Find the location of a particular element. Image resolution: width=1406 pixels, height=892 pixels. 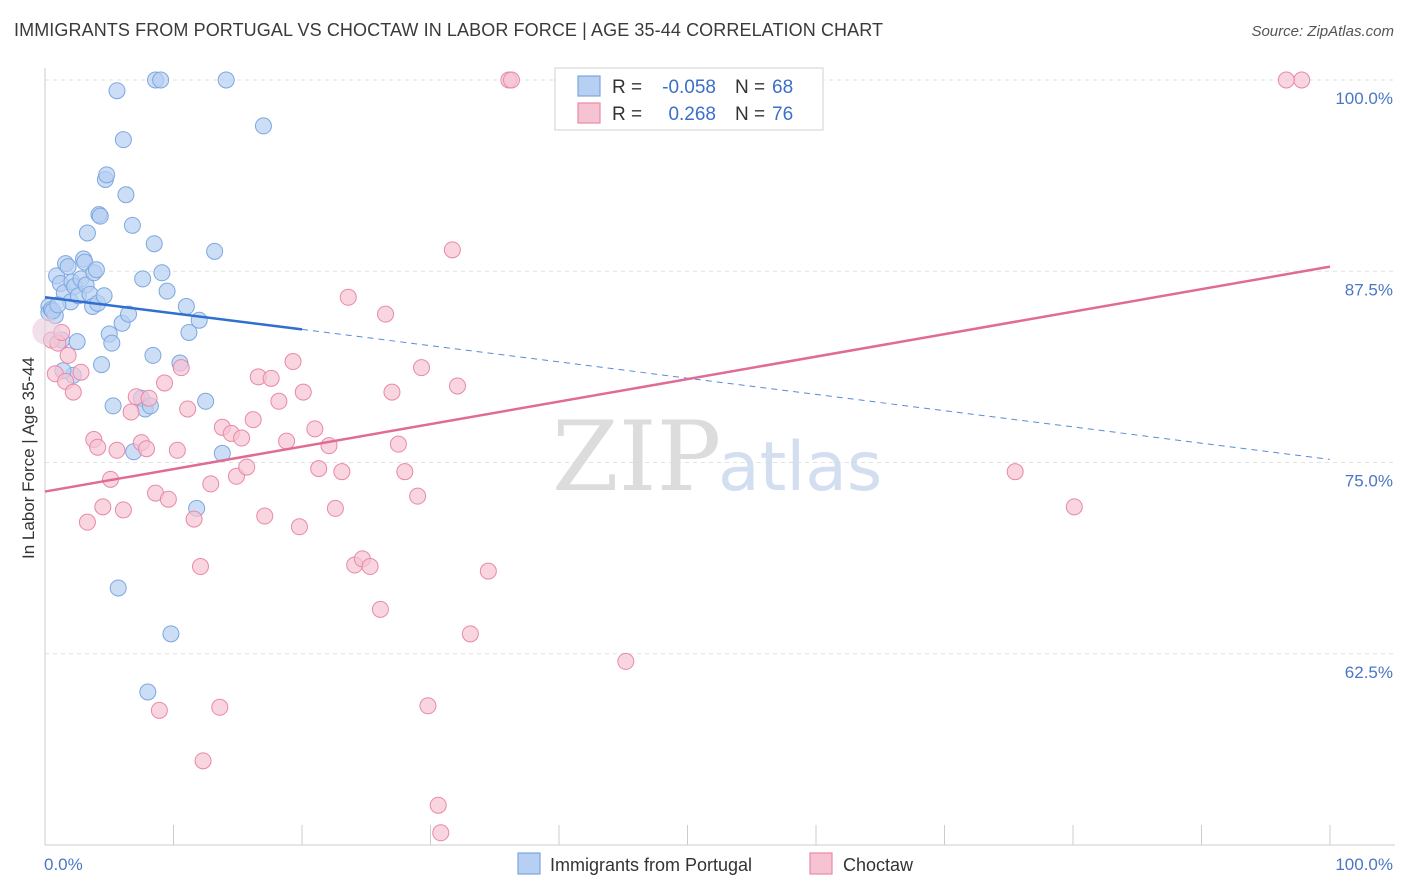

y-tick-label-1: 75.0% is located at coordinates (1369, 481).